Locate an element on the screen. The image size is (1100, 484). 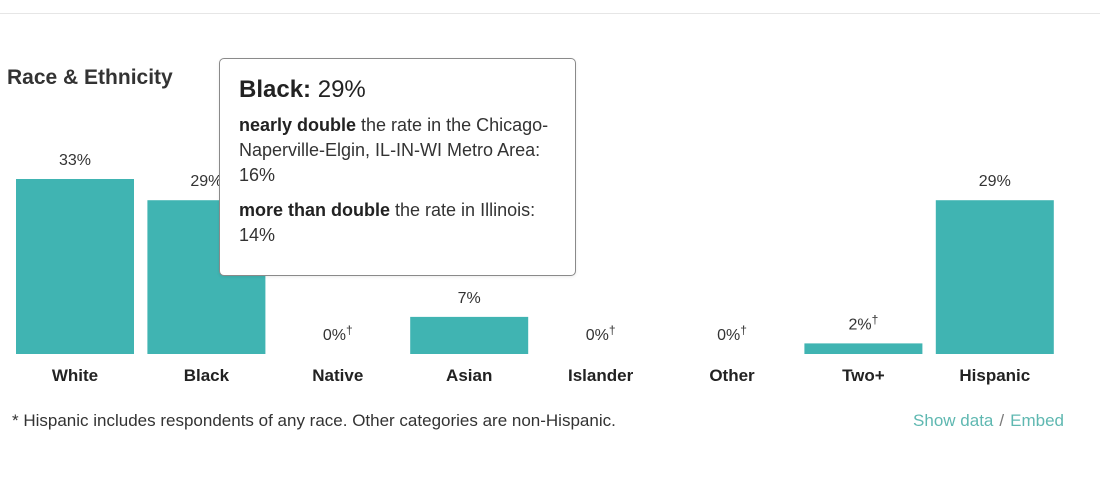
bar-white is located at coordinates (75, 266).